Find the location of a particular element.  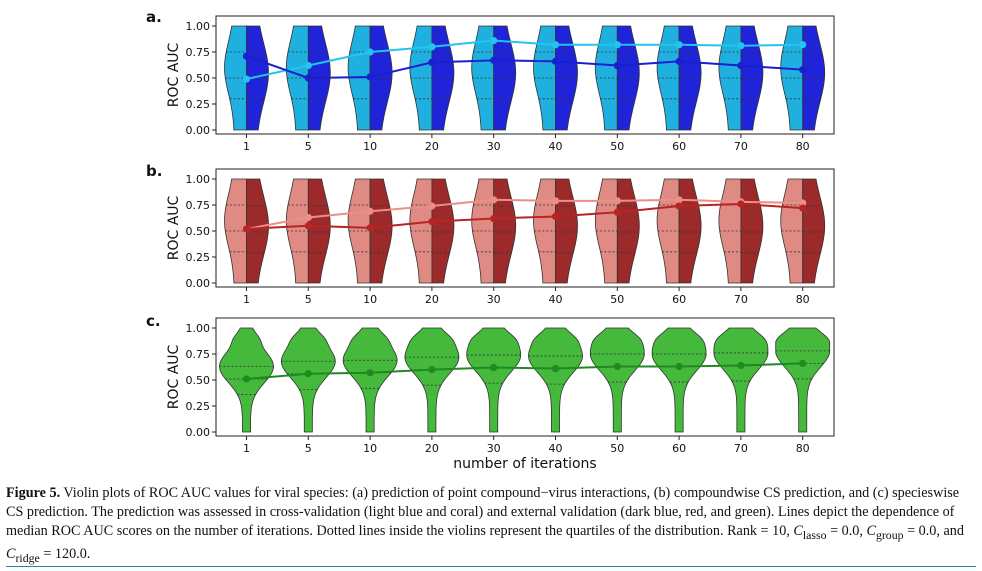

c-lasso-symbol: C is located at coordinates (798, 531).